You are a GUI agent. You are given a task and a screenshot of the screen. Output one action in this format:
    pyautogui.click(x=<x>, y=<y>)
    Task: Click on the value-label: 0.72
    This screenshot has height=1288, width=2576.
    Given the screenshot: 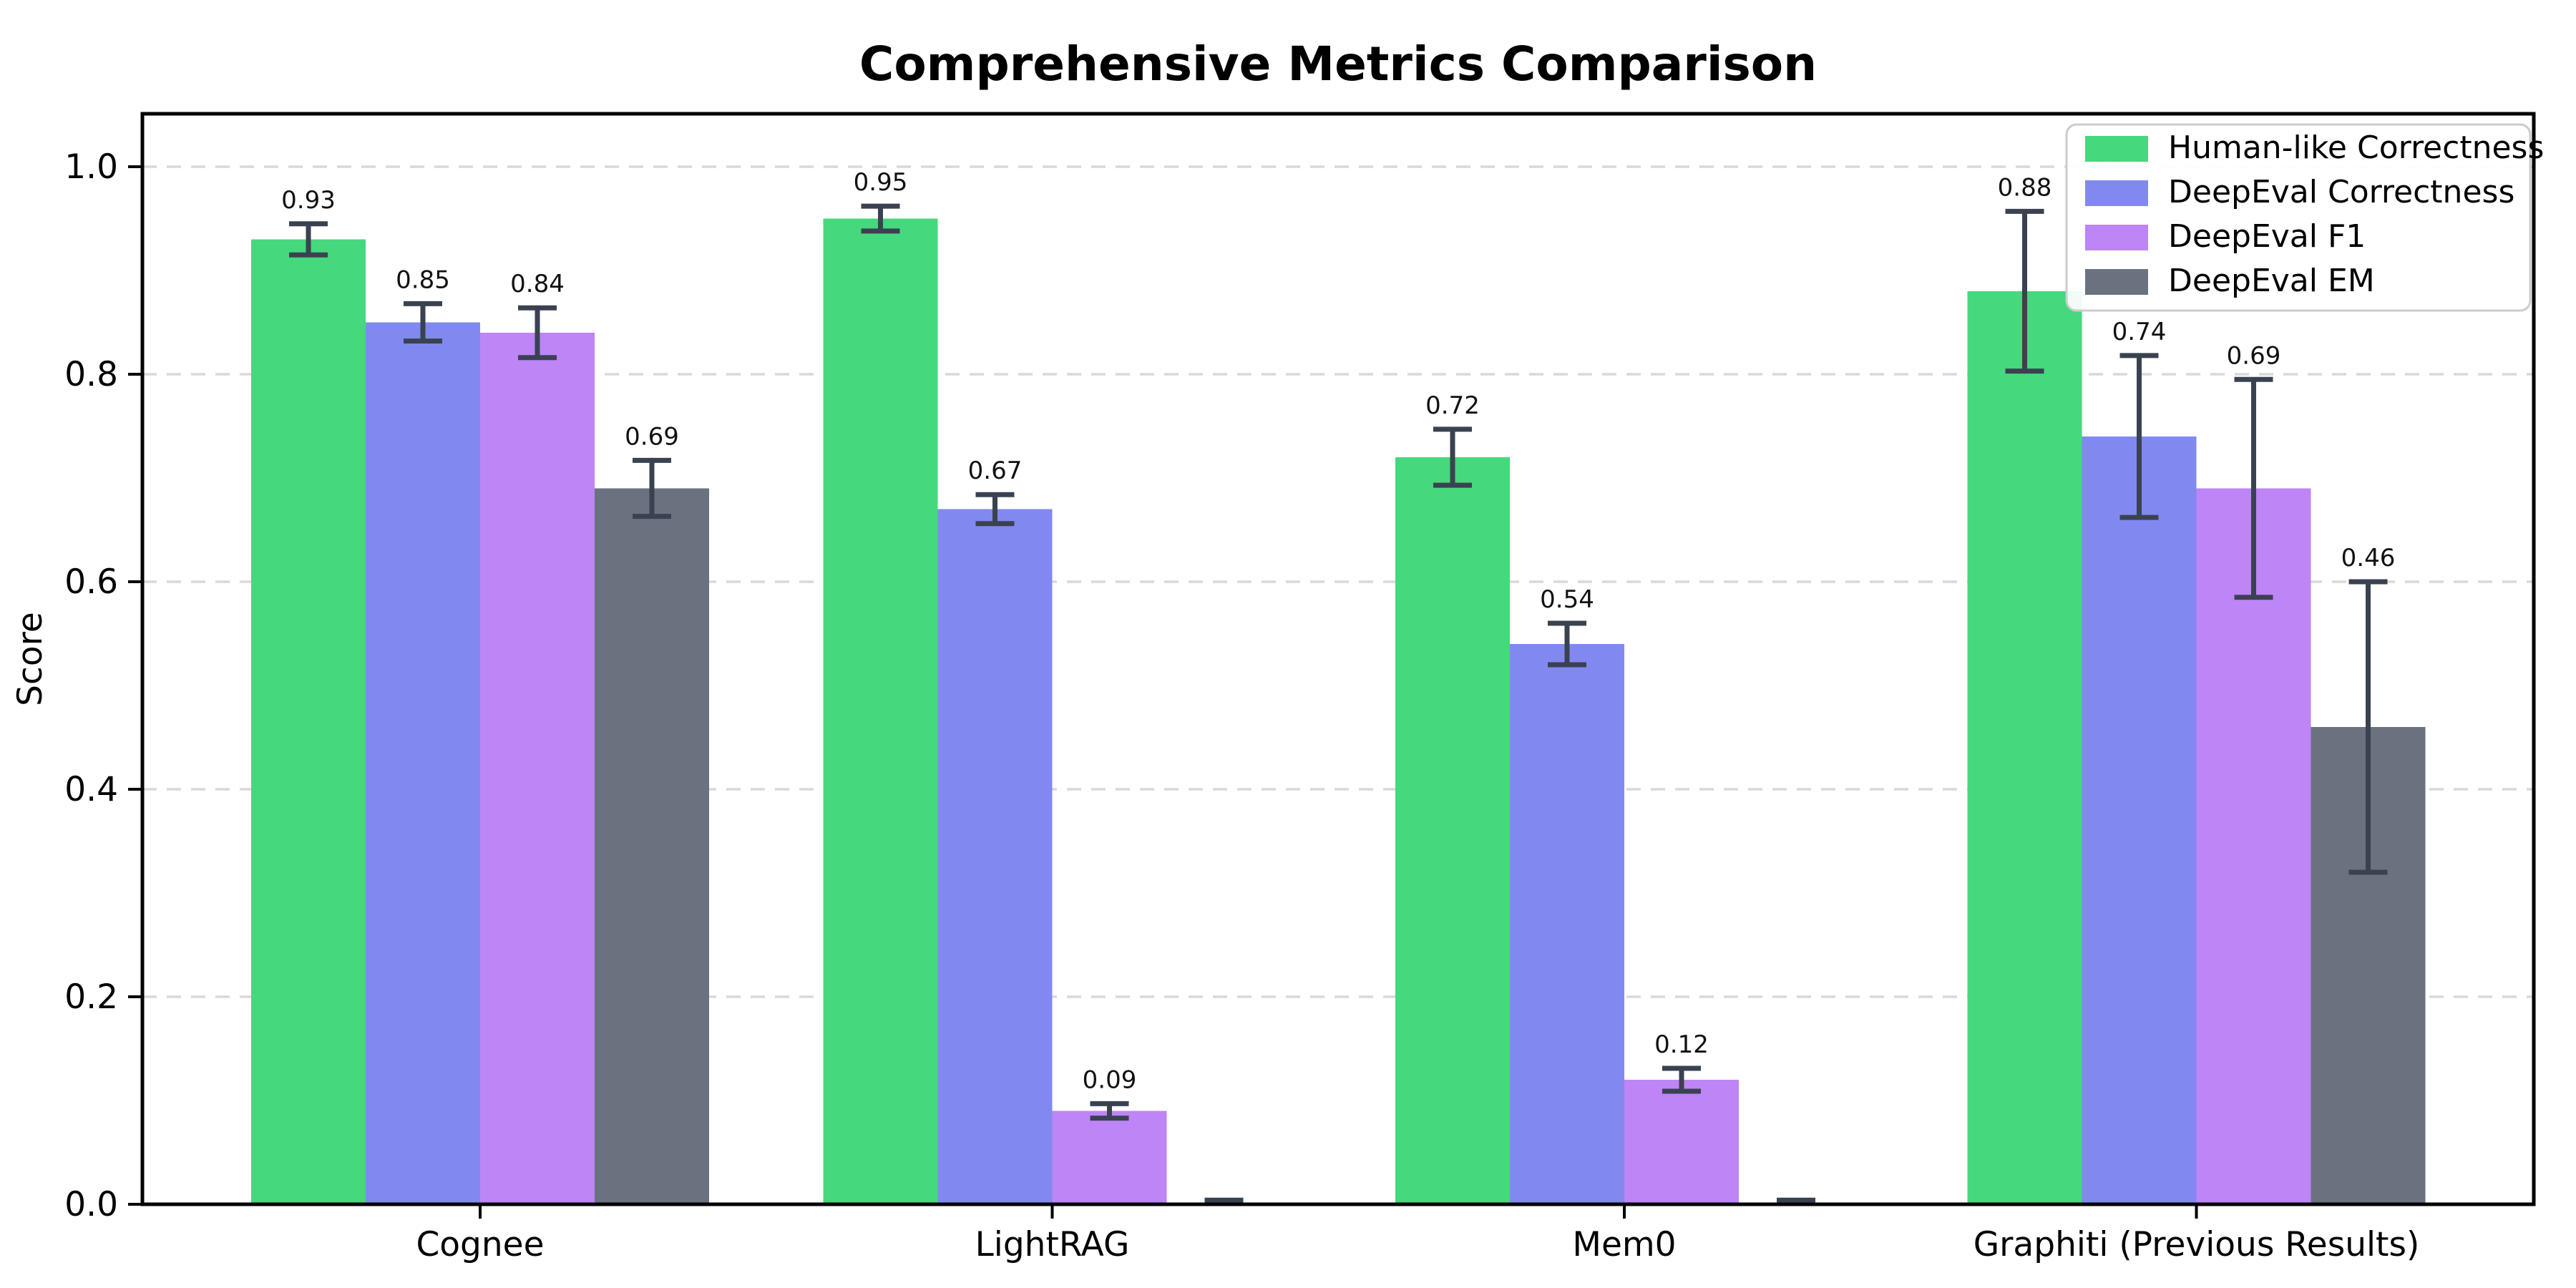 What is the action you would take?
    pyautogui.click(x=1452, y=405)
    